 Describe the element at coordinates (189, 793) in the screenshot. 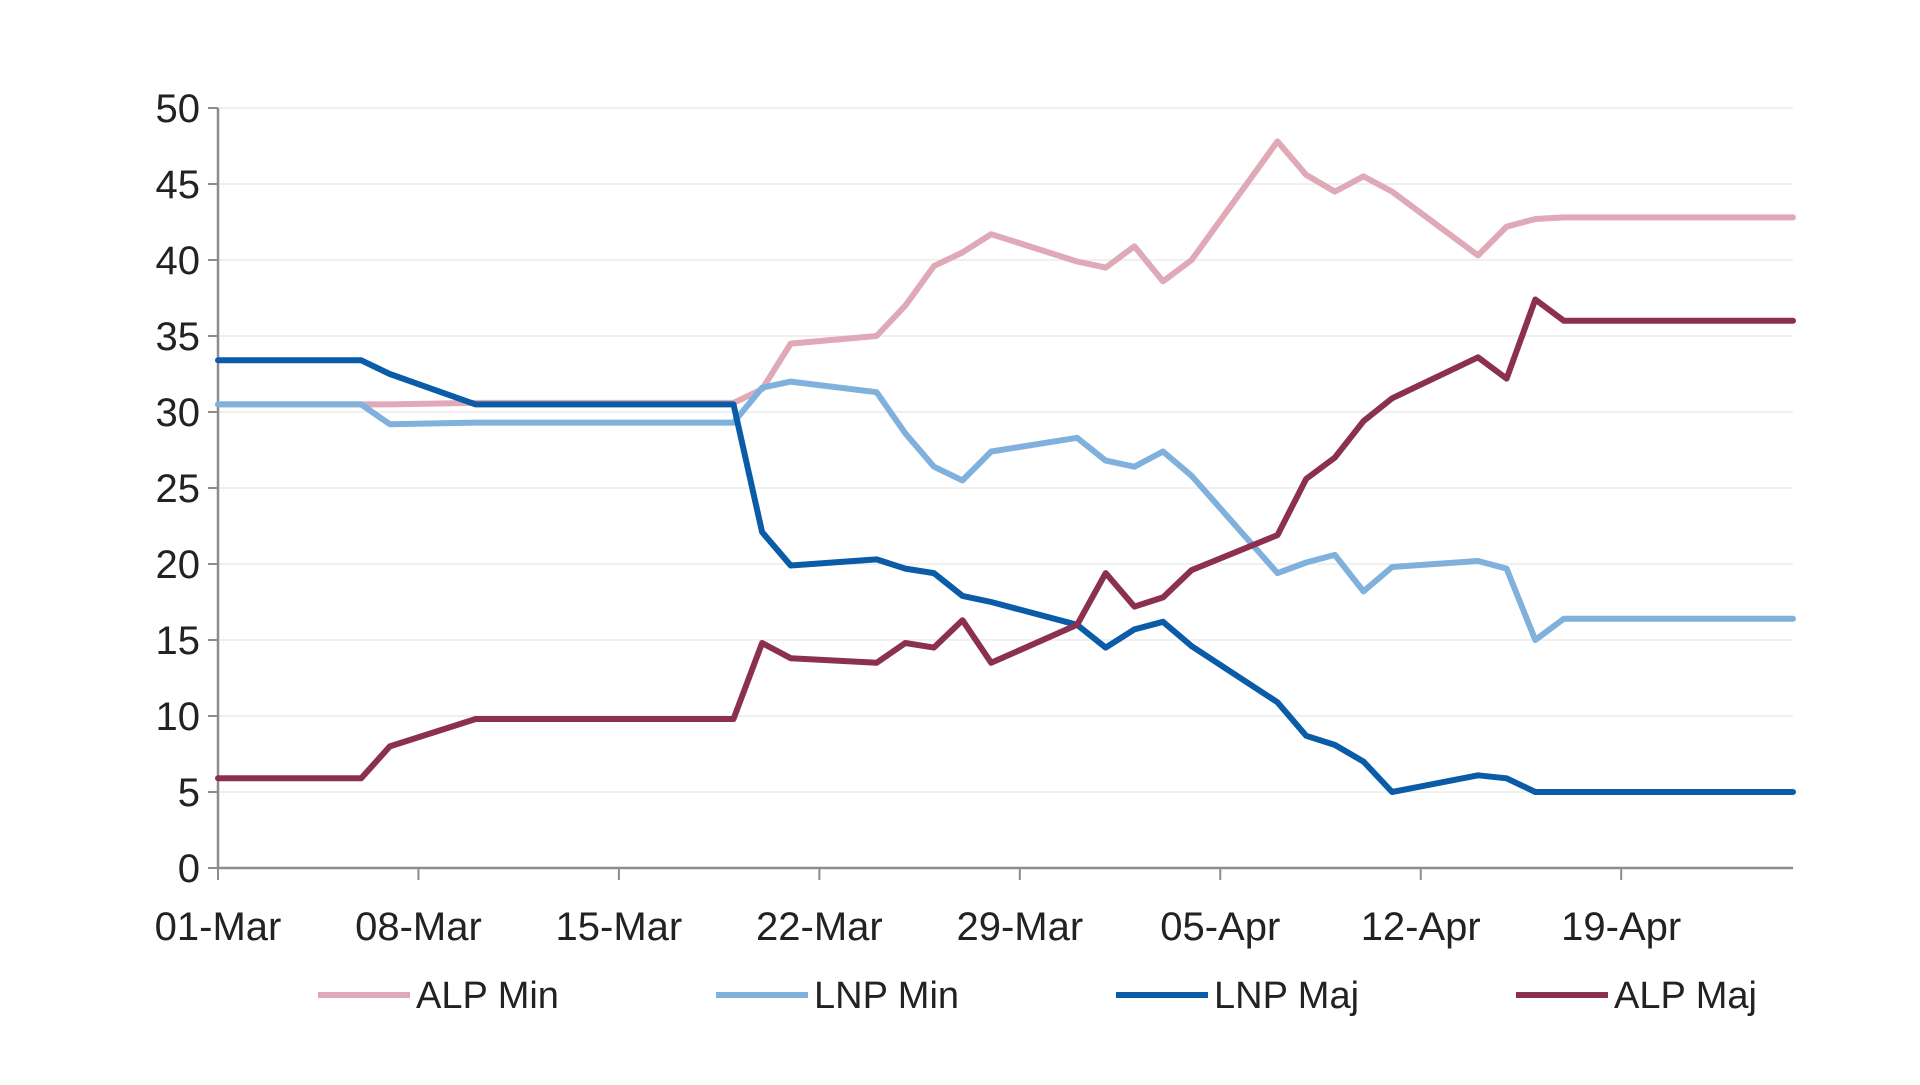

I see `y-tick-label: 5` at that location.